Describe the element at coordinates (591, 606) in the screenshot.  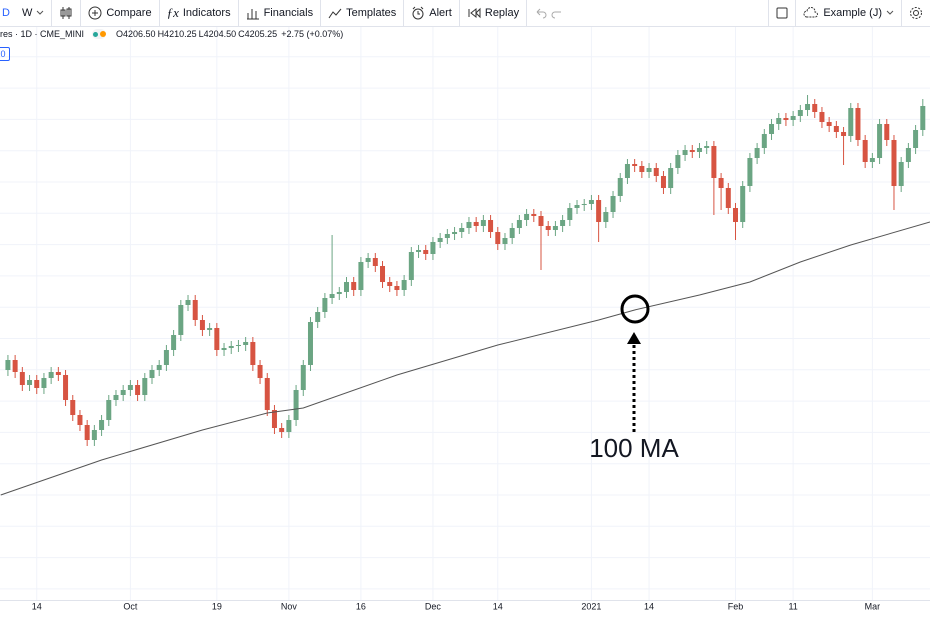
I see `x-tick-label: 2021` at that location.